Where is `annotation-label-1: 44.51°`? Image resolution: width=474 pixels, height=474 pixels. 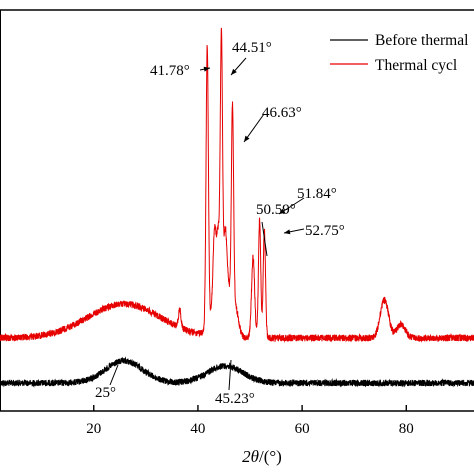 annotation-label-1: 44.51° is located at coordinates (252, 48).